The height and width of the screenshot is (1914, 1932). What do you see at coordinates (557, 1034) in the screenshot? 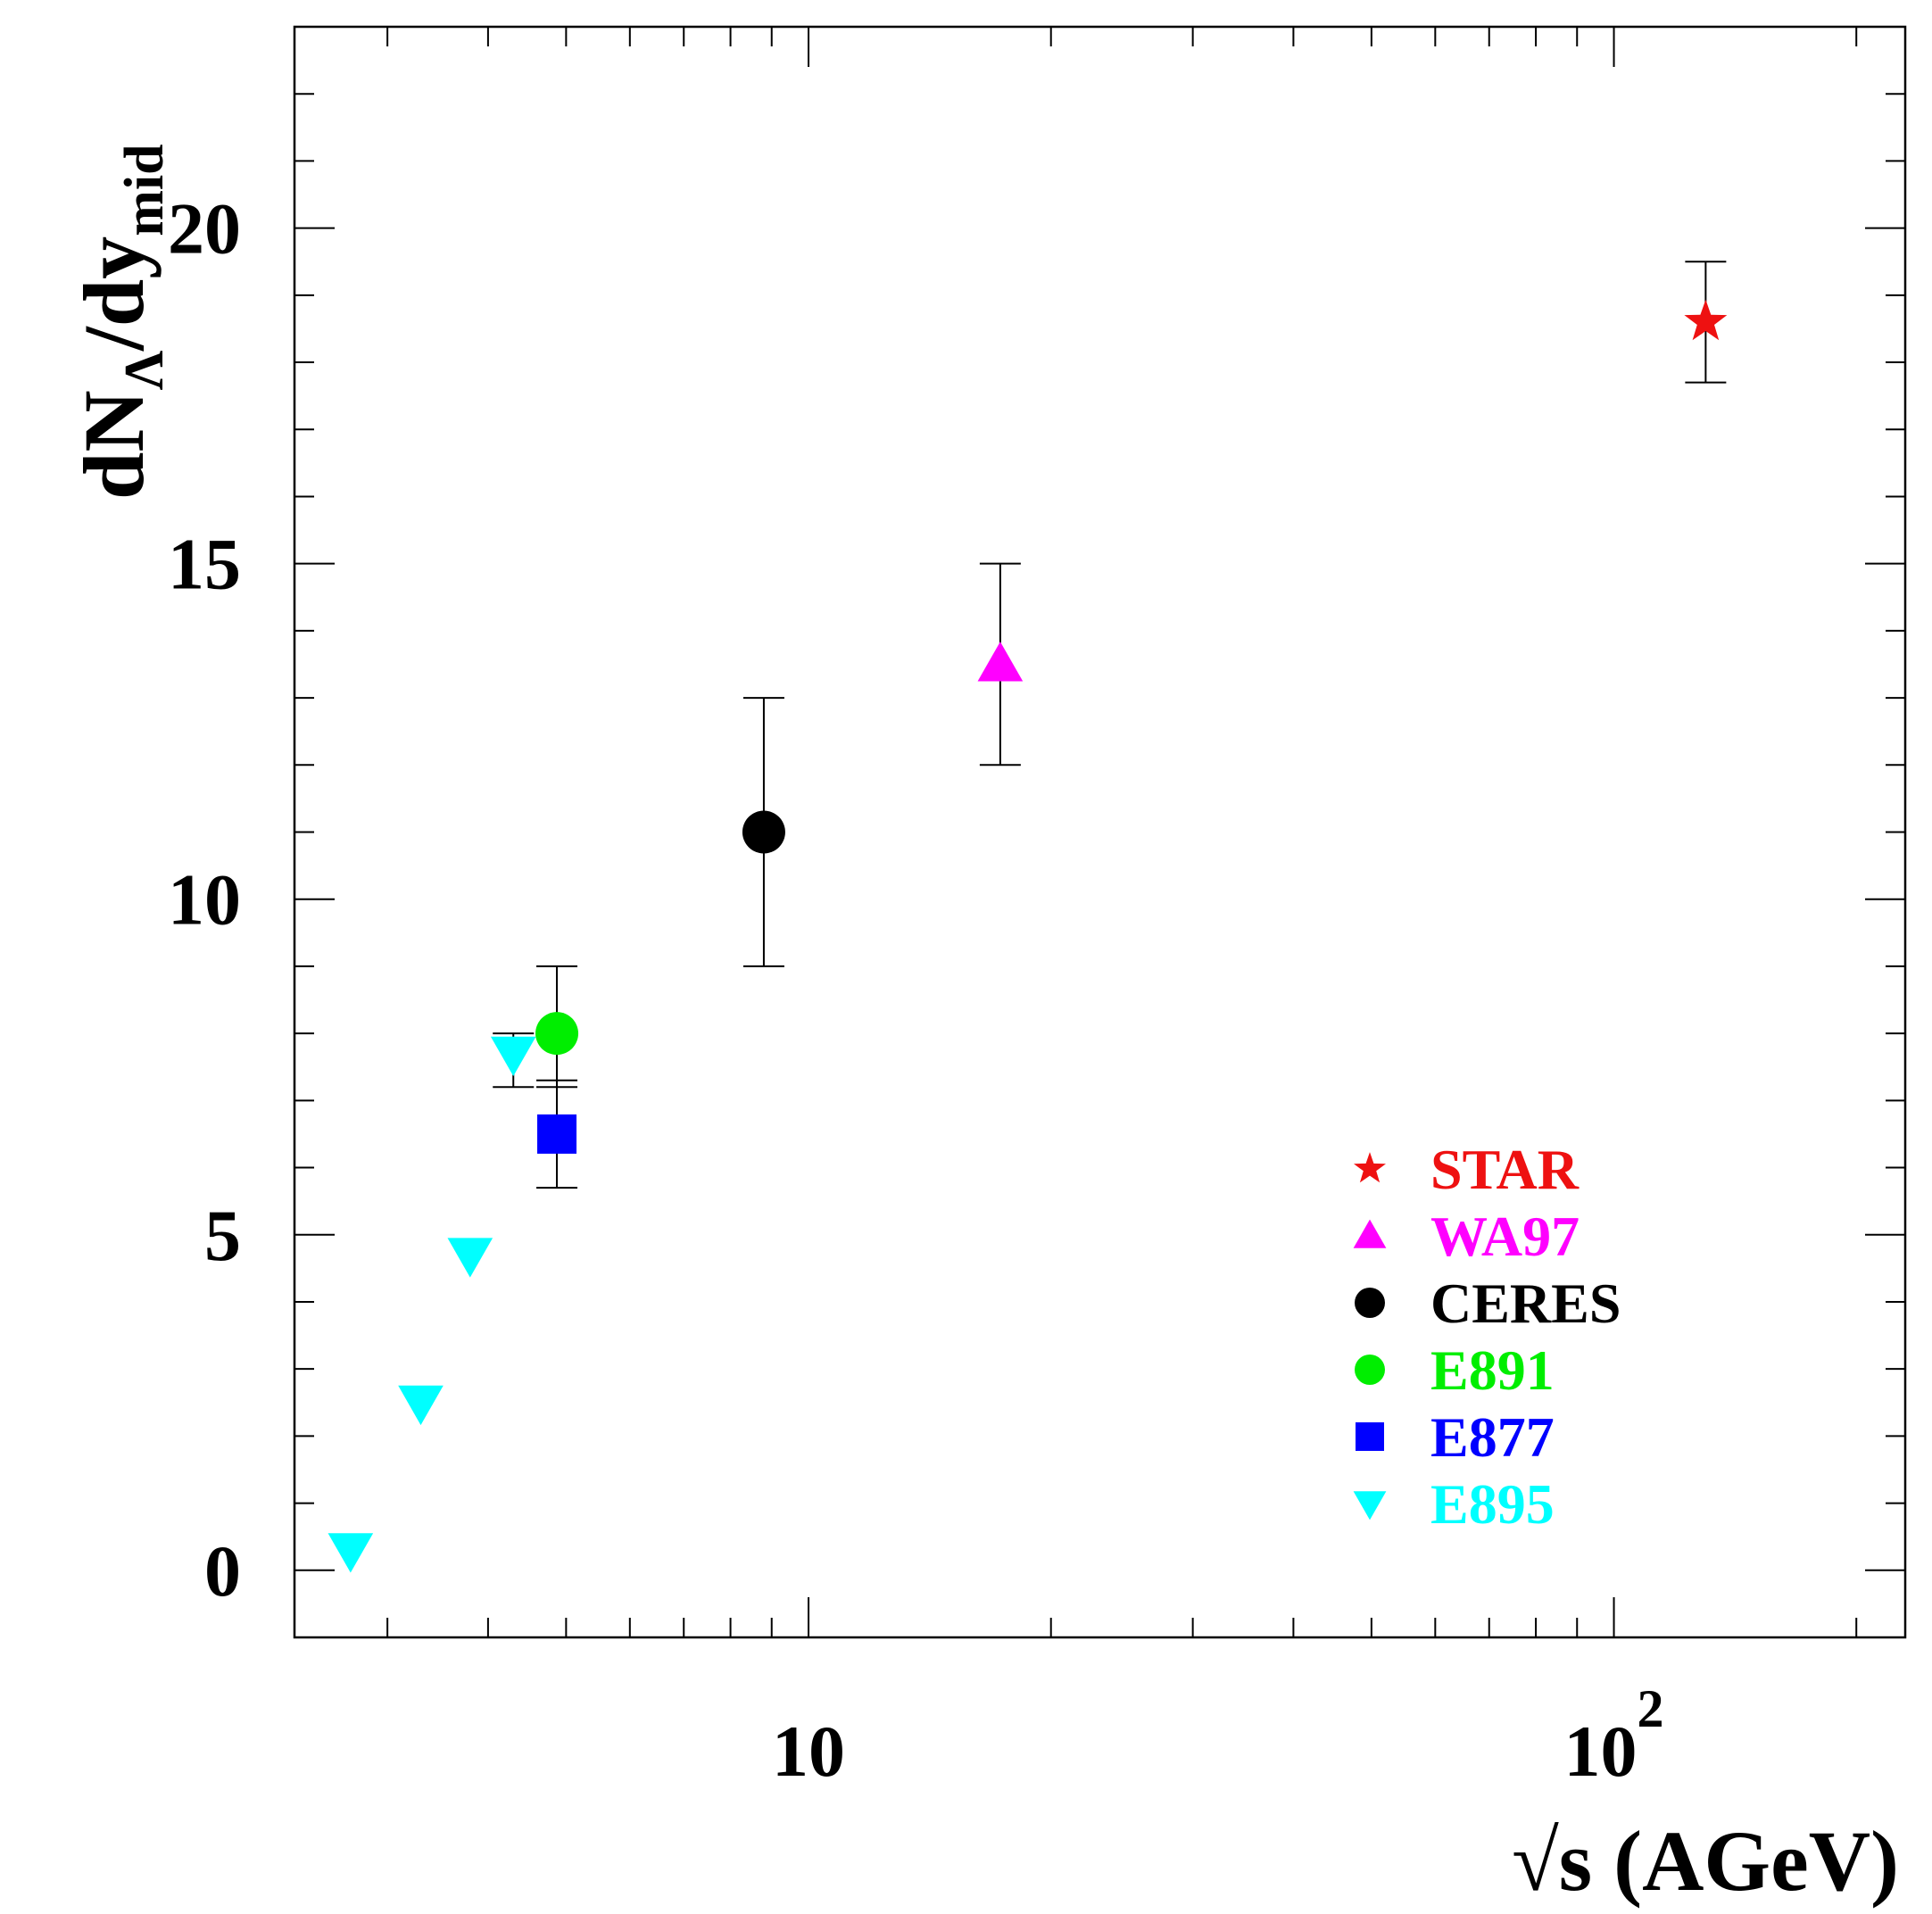
I see `point-e891` at bounding box center [557, 1034].